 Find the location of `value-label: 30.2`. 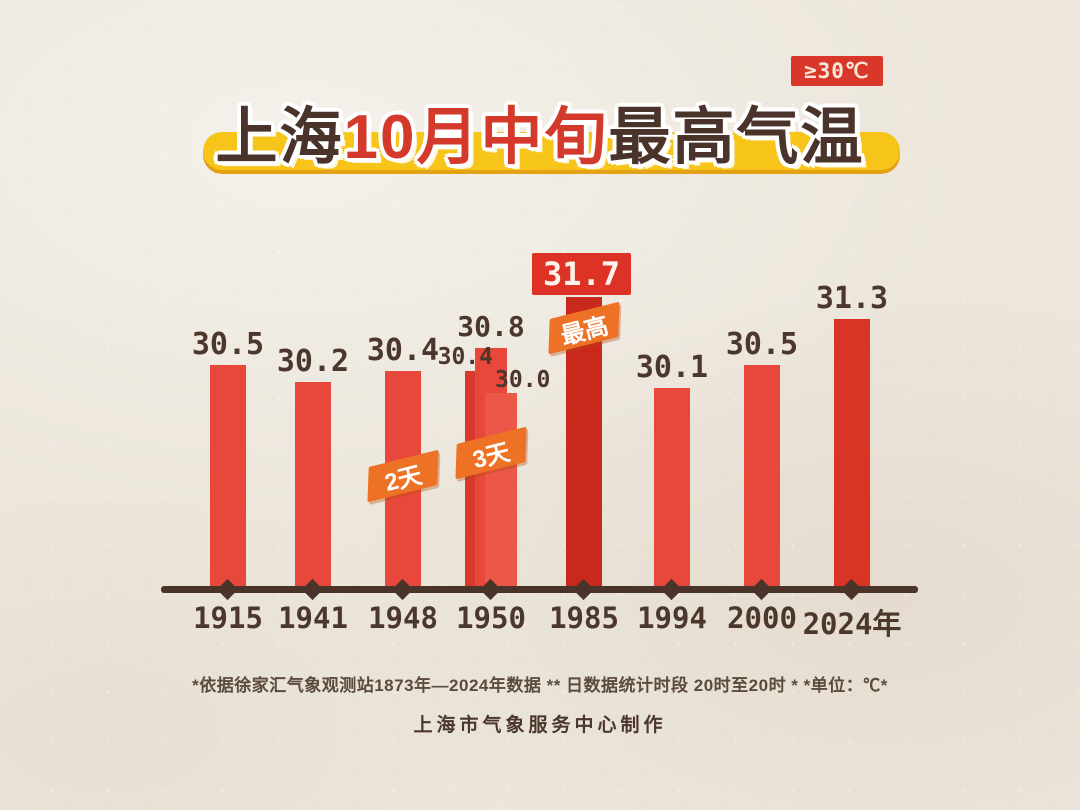

value-label: 30.2 is located at coordinates (313, 361).